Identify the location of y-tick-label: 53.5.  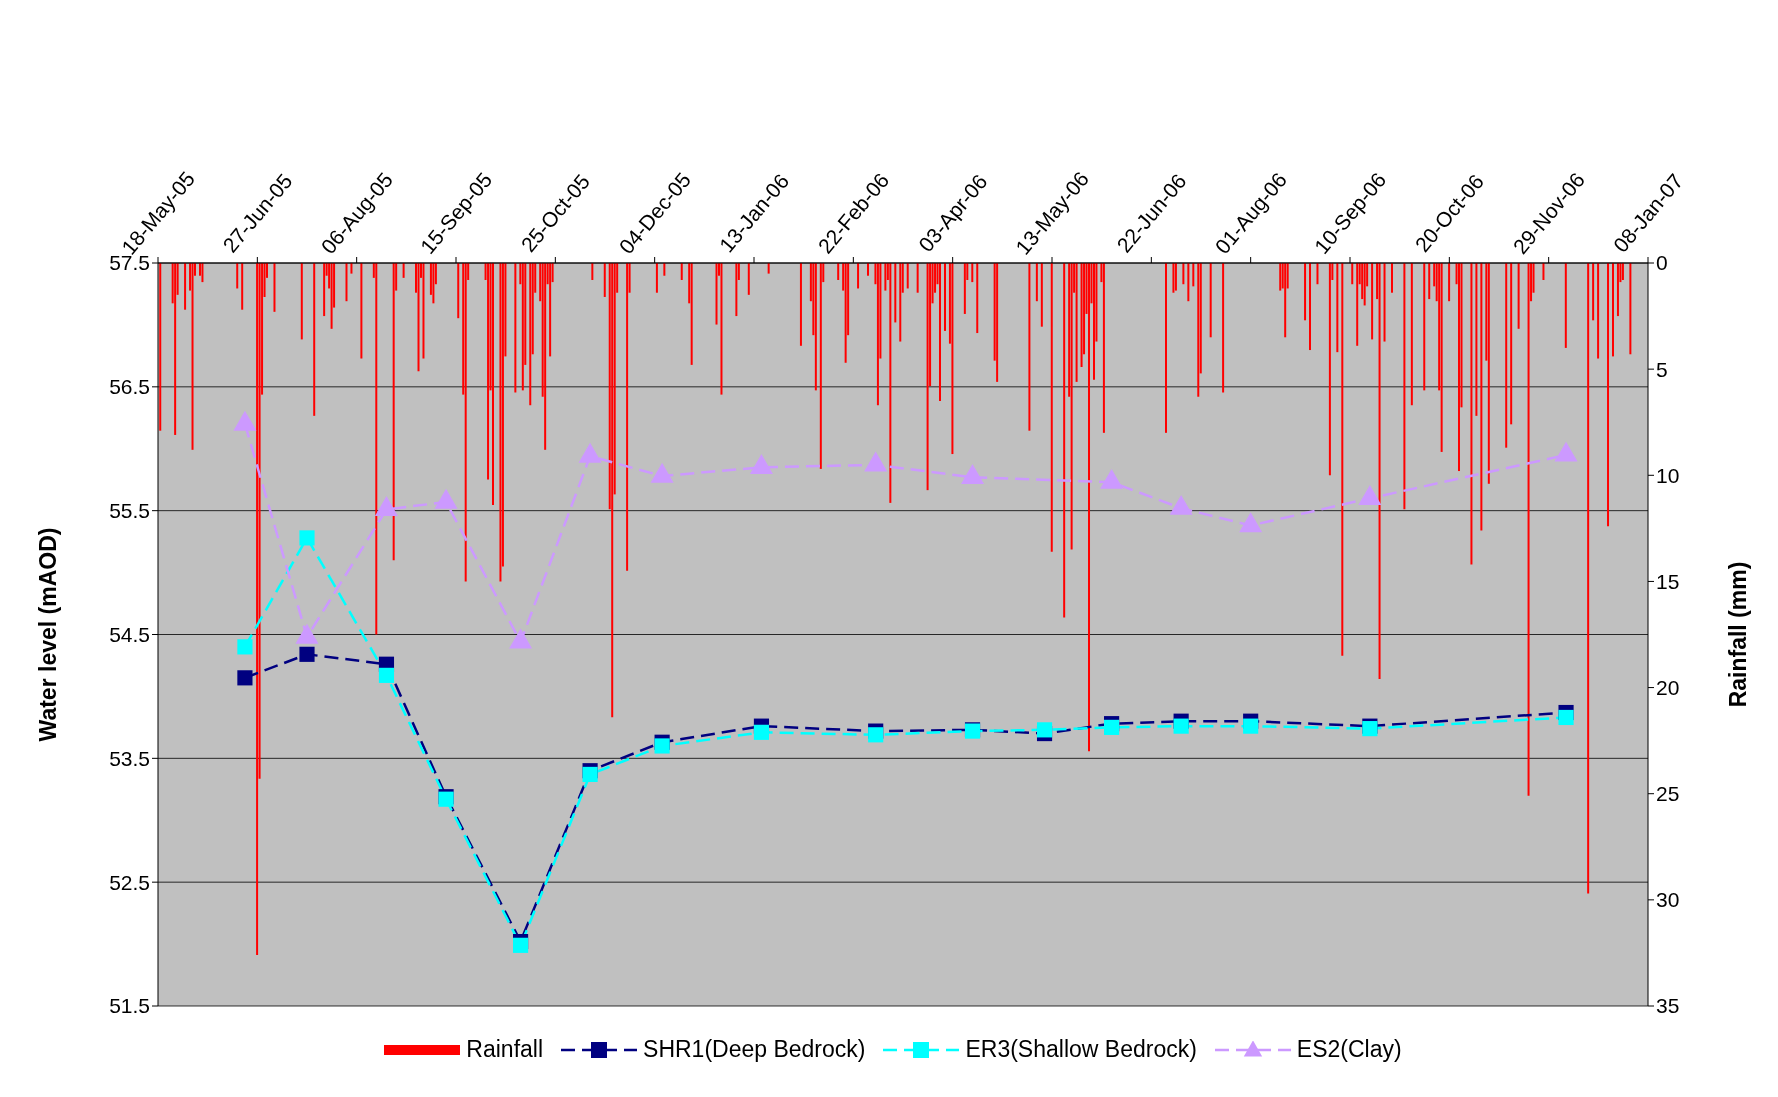
(129, 758).